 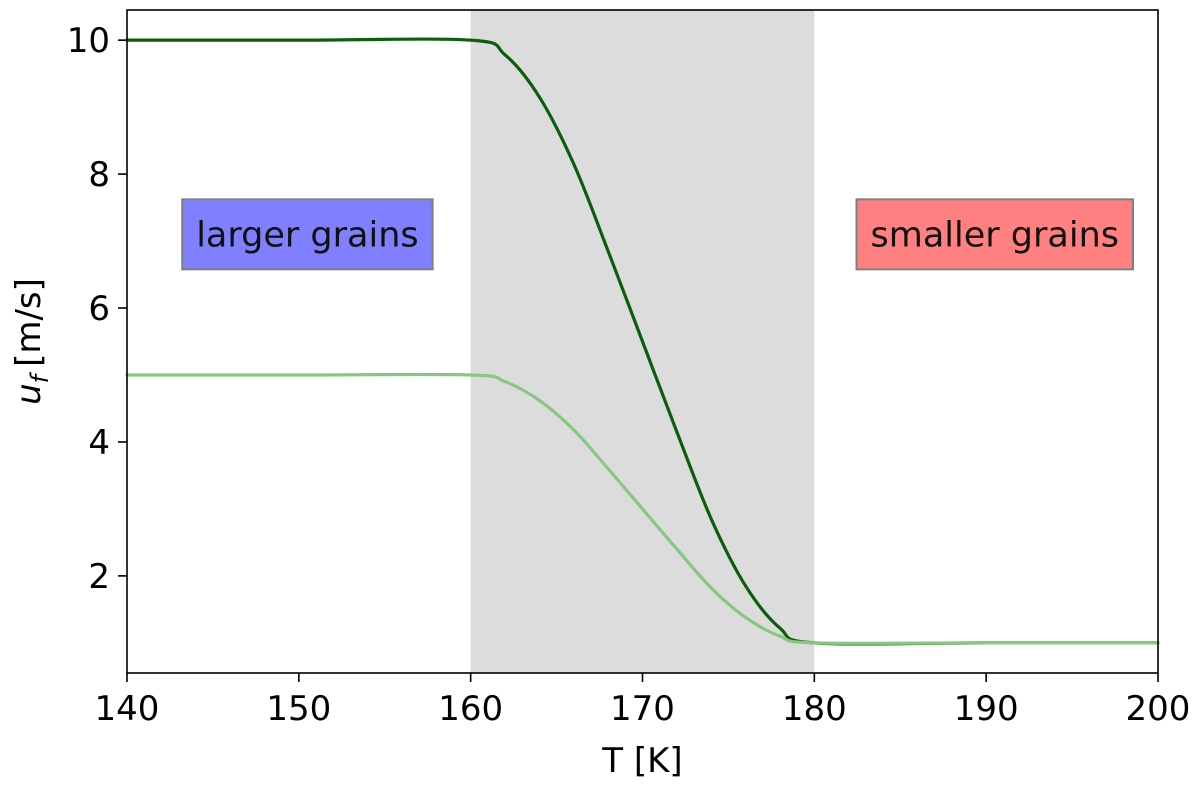 What do you see at coordinates (99, 443) in the screenshot?
I see `y-tick-label: 4` at bounding box center [99, 443].